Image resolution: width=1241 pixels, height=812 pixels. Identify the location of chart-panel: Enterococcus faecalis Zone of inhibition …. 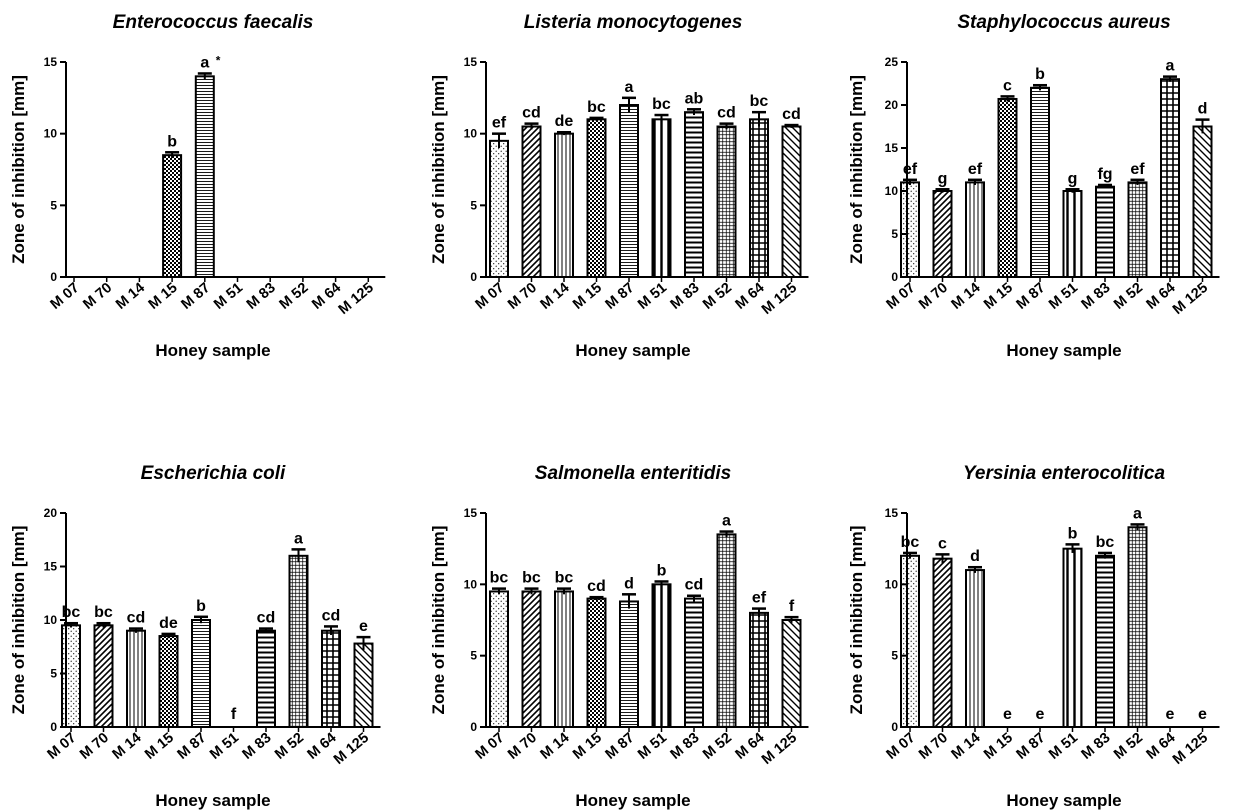
(197, 186).